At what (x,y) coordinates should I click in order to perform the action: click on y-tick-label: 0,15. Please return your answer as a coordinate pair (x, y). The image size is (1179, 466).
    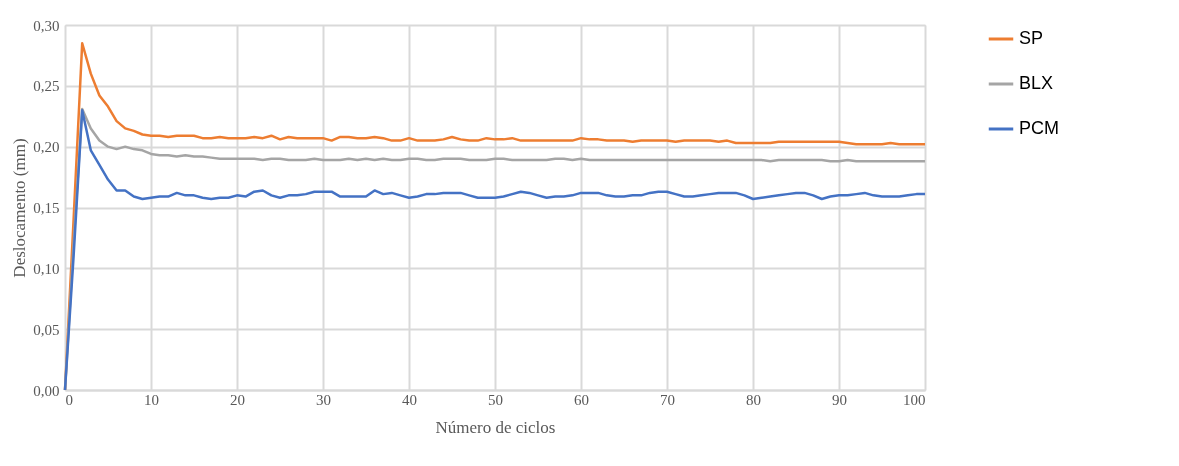
    Looking at the image, I should click on (46, 208).